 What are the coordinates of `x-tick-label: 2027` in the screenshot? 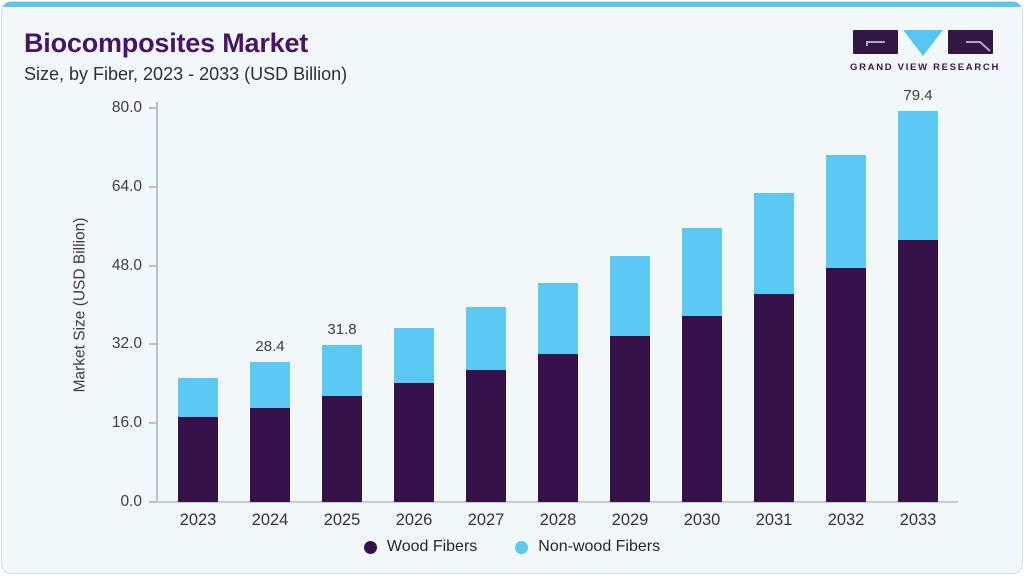 It's located at (486, 520).